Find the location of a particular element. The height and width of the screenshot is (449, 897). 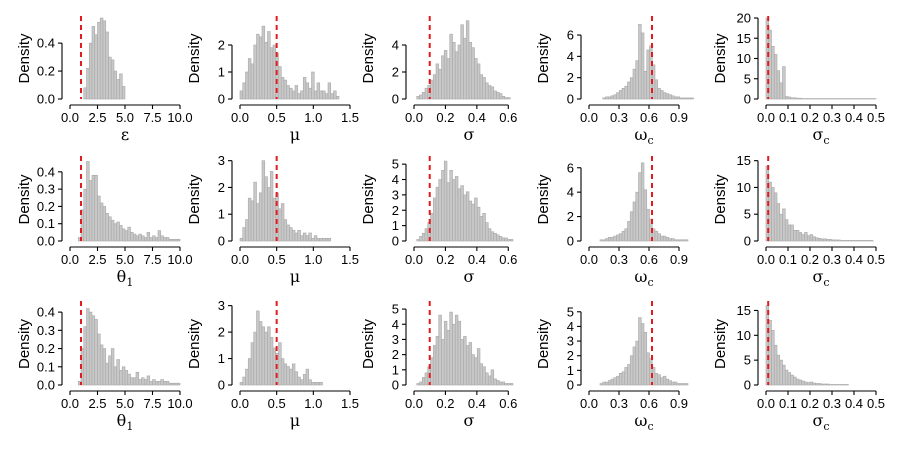

y-tick-label: 3 is located at coordinates (395, 194).